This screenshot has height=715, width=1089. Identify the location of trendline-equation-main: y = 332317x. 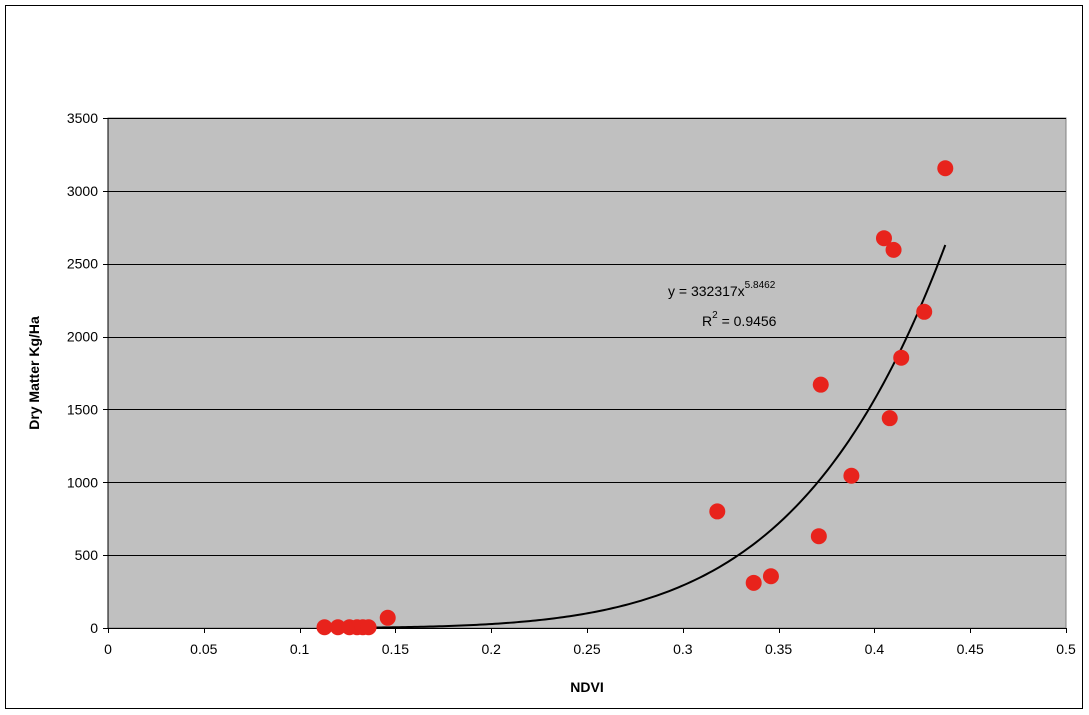
(706, 291).